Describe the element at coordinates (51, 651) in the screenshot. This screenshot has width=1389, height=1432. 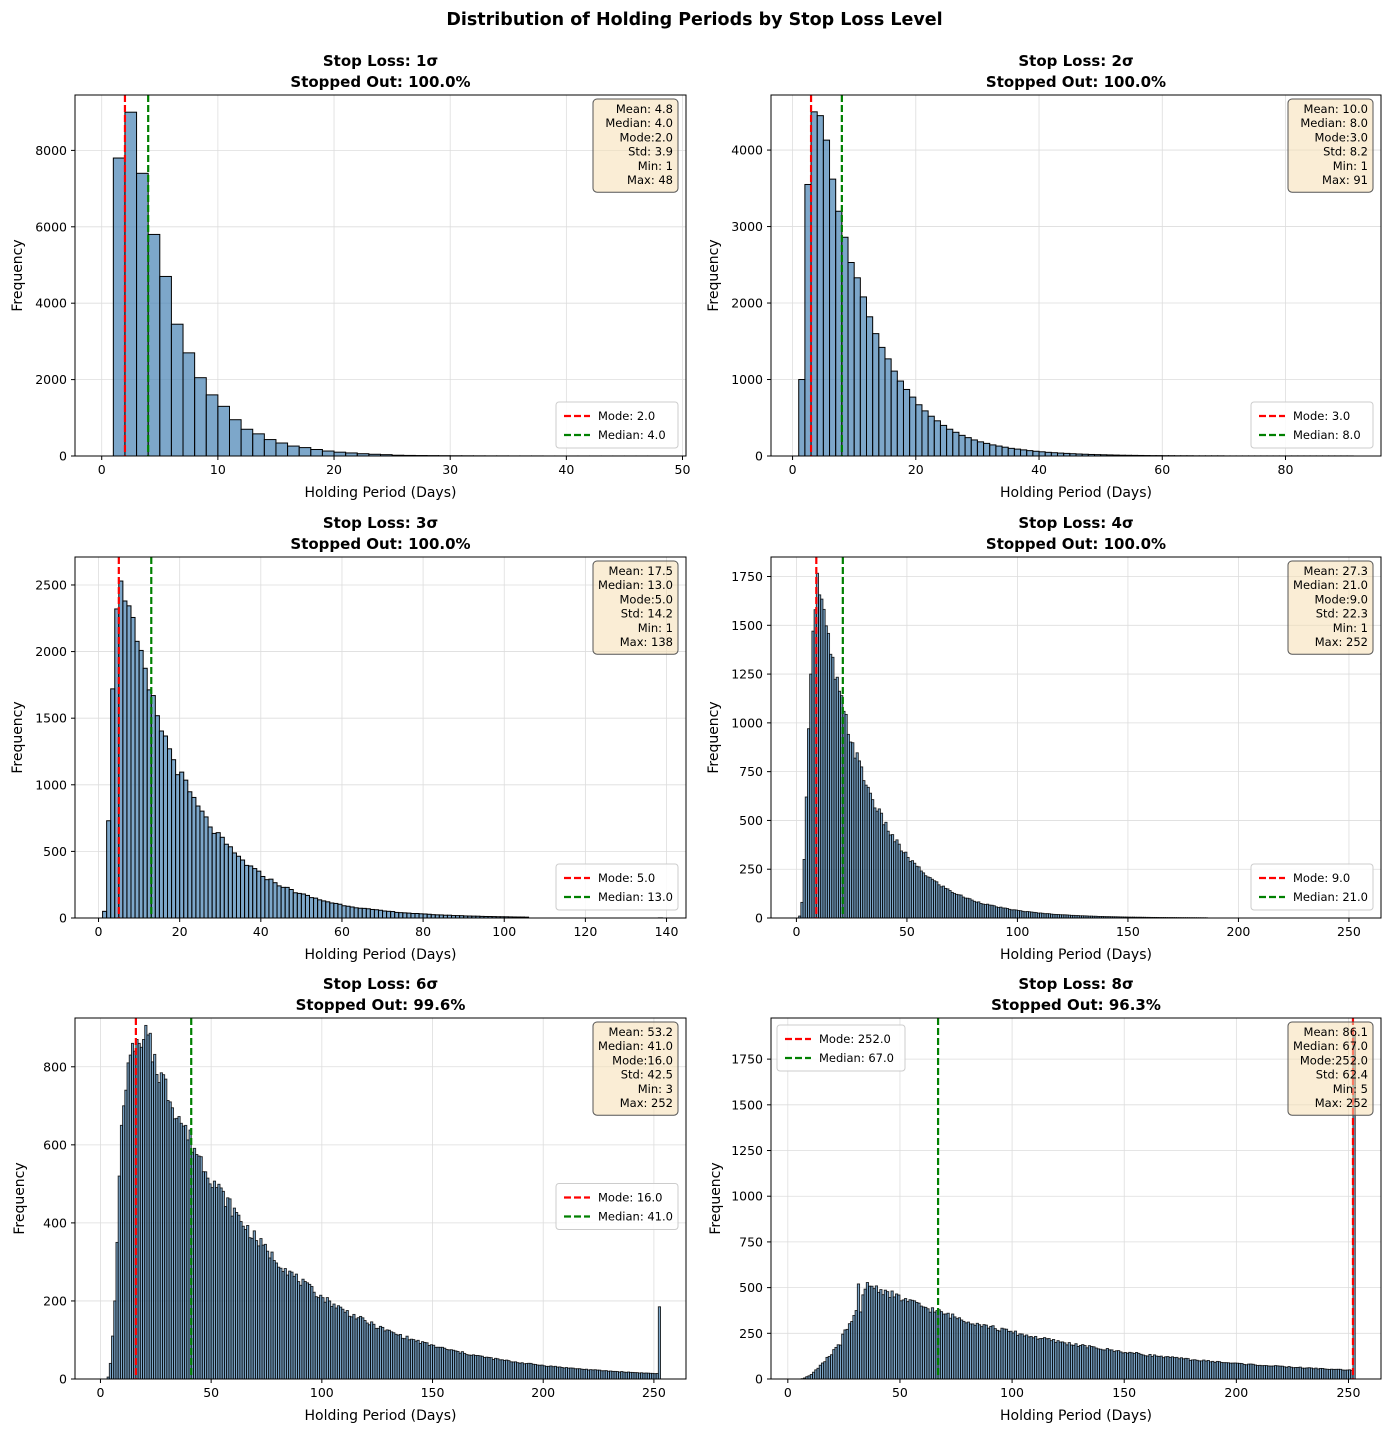
I see `y-tick-label: 2000` at that location.